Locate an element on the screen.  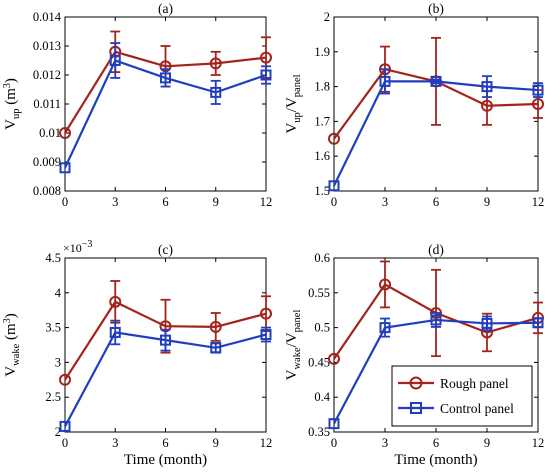
y-tick-label: 1.9 is located at coordinates (322, 52).